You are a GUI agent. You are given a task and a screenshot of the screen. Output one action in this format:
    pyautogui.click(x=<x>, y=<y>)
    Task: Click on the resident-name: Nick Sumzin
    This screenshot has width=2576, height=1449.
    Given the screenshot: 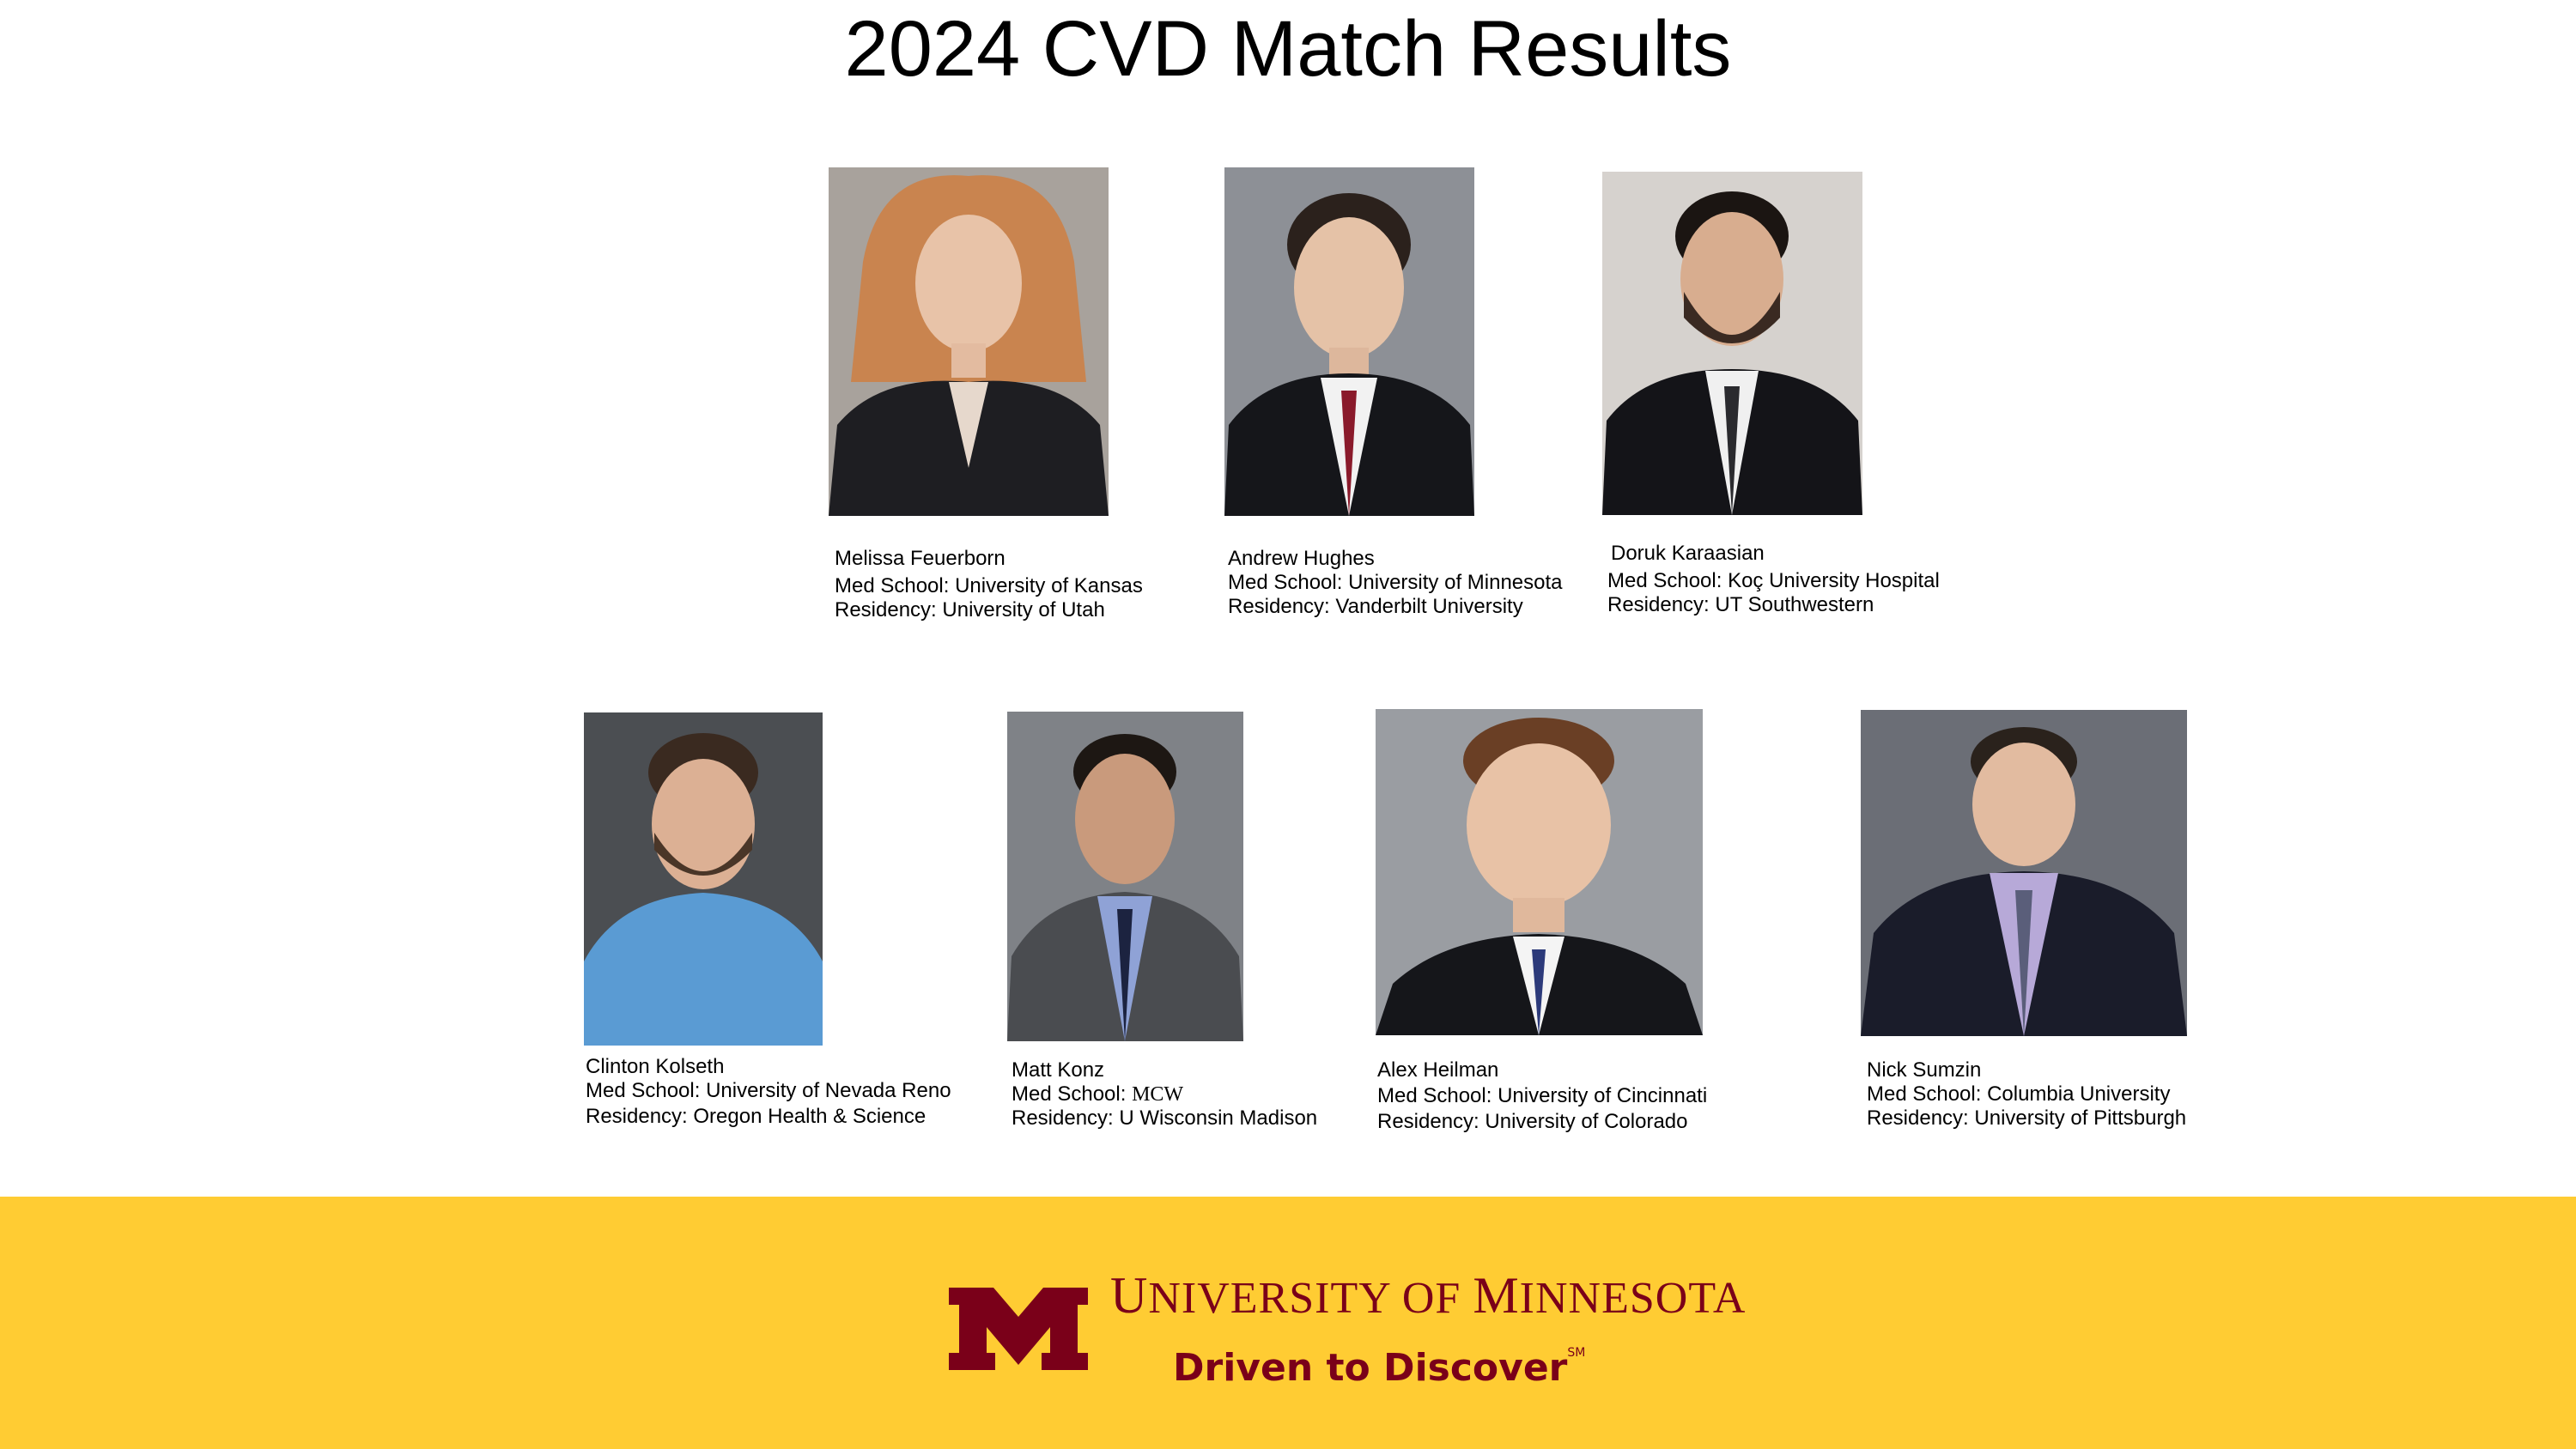 What is the action you would take?
    pyautogui.click(x=1924, y=1070)
    